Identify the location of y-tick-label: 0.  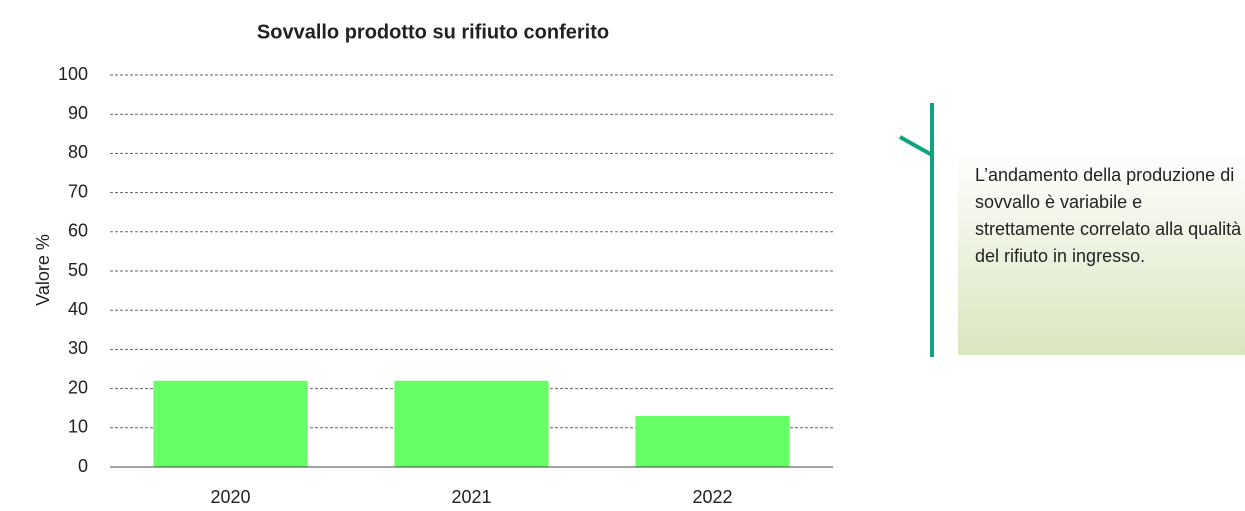
(83, 466).